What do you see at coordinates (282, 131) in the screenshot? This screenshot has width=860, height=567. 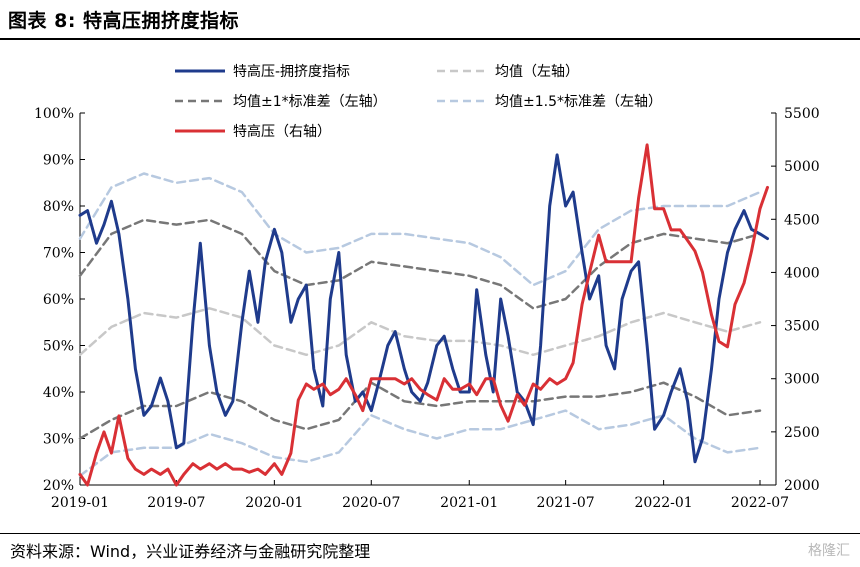 I see `legend-label-price: 特高压（右轴）` at bounding box center [282, 131].